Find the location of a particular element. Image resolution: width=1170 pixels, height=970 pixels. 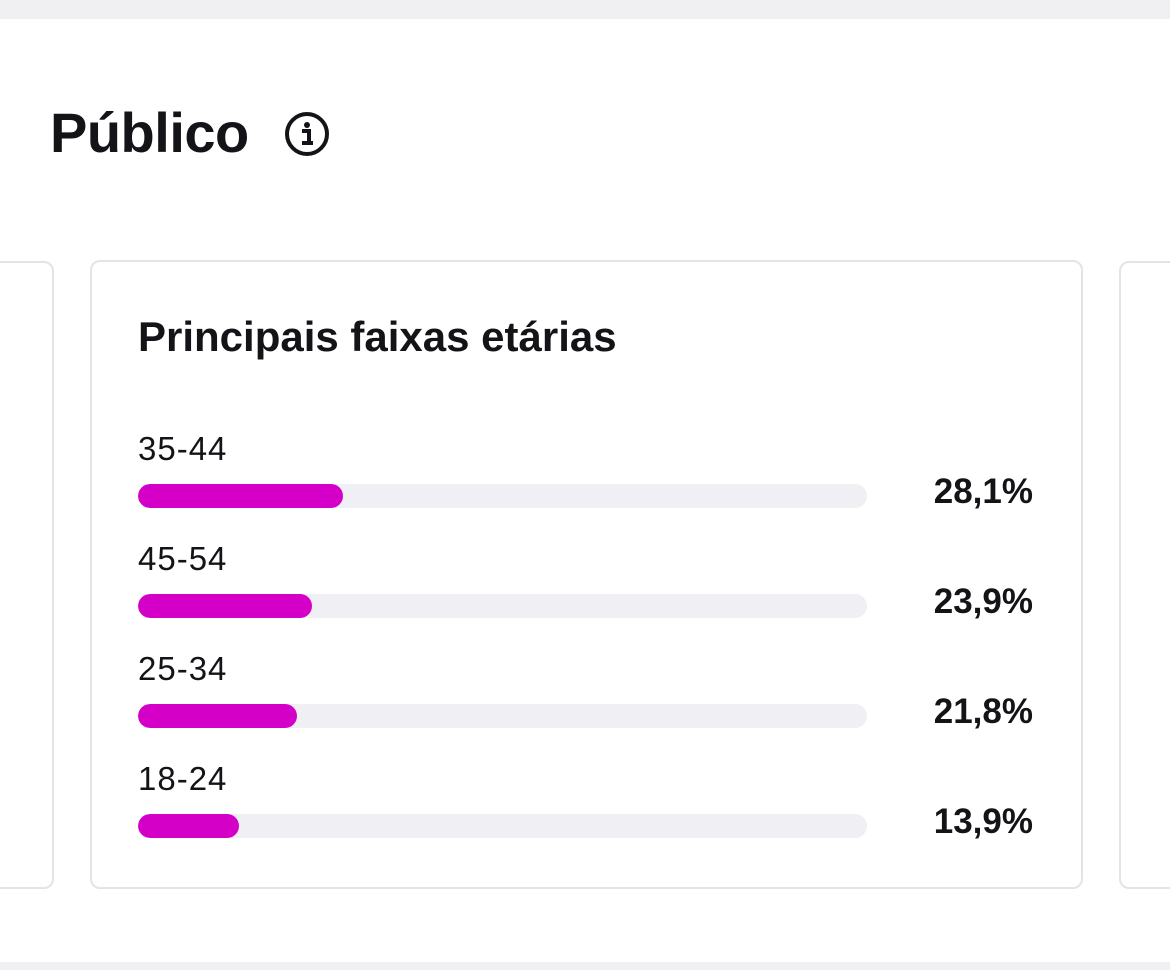

bottom-divider is located at coordinates (585, 966).